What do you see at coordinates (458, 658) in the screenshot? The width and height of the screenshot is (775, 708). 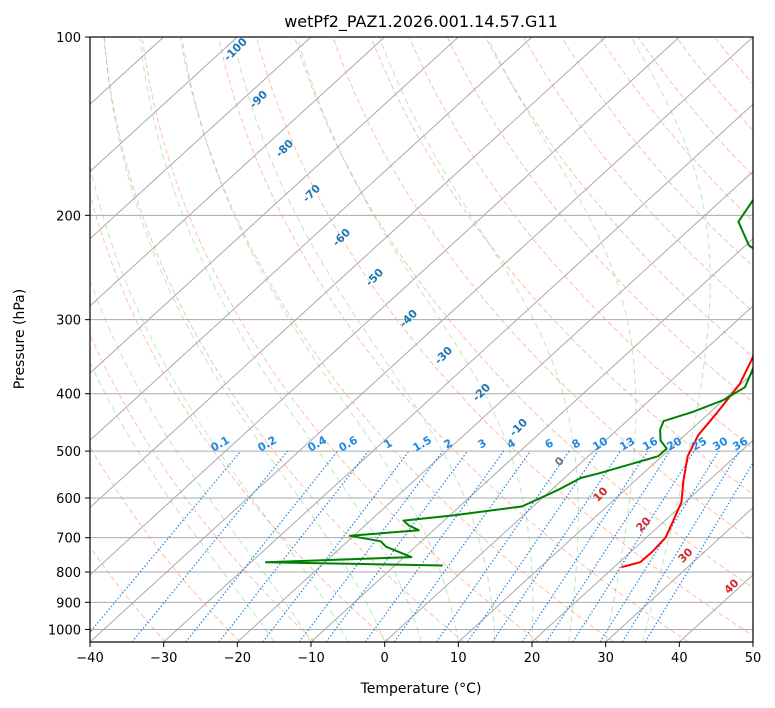 I see `x-tick-label: 10` at bounding box center [458, 658].